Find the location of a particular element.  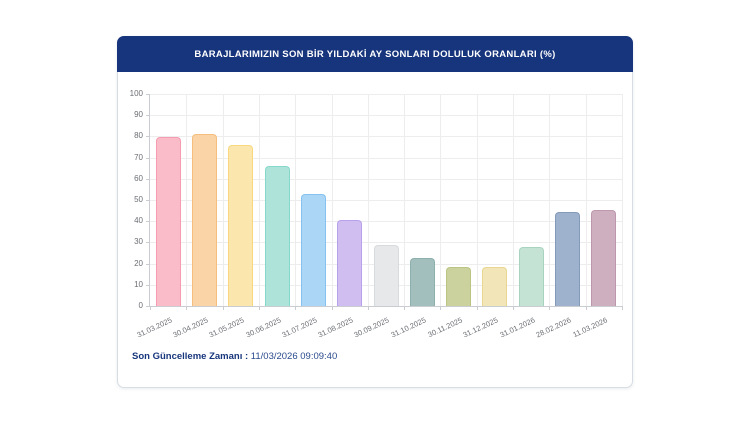

bar-30.04.2025 is located at coordinates (204, 220).